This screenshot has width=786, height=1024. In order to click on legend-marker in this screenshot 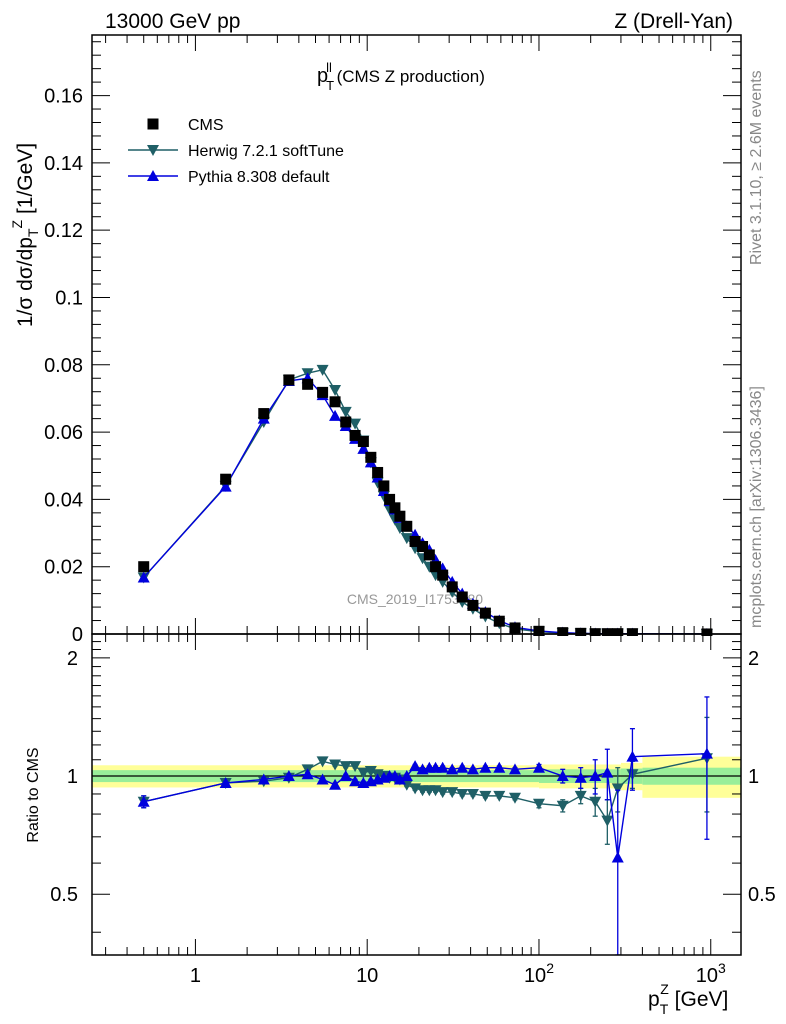, I will do `click(153, 124)`.